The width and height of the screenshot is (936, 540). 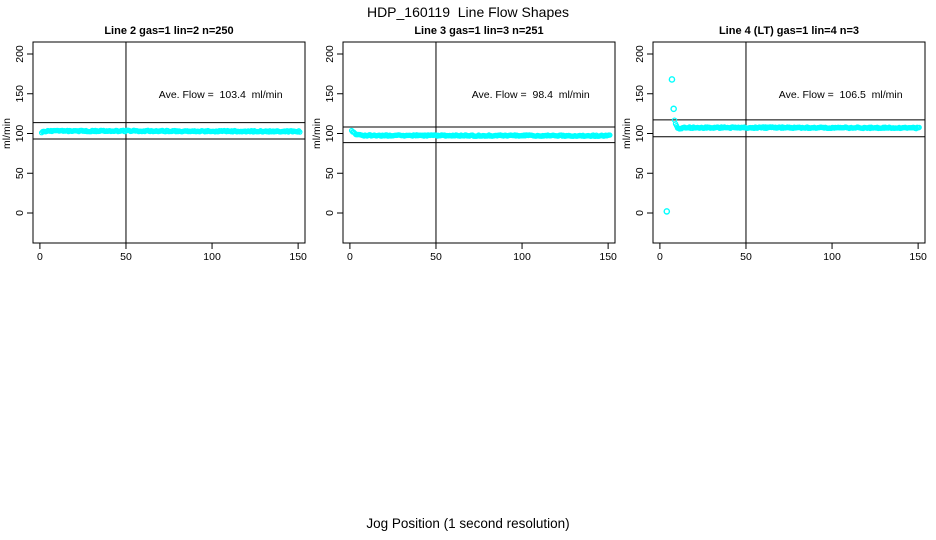 I want to click on panel-title: Line 3 gas=1 lin=3 n=251, so click(x=478, y=31).